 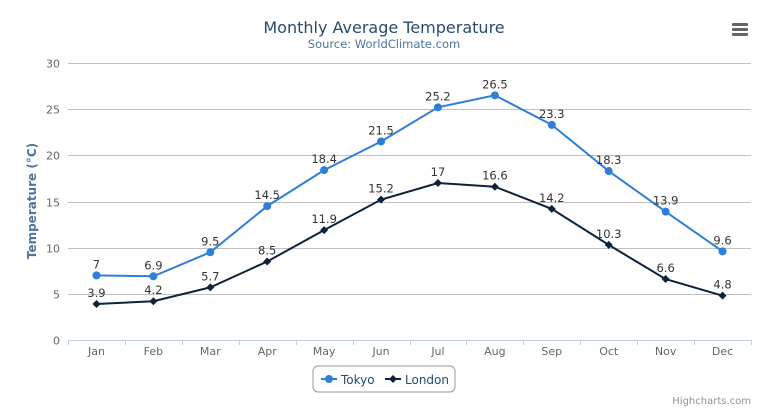 I want to click on x-tick-label: Mar, so click(x=210, y=351).